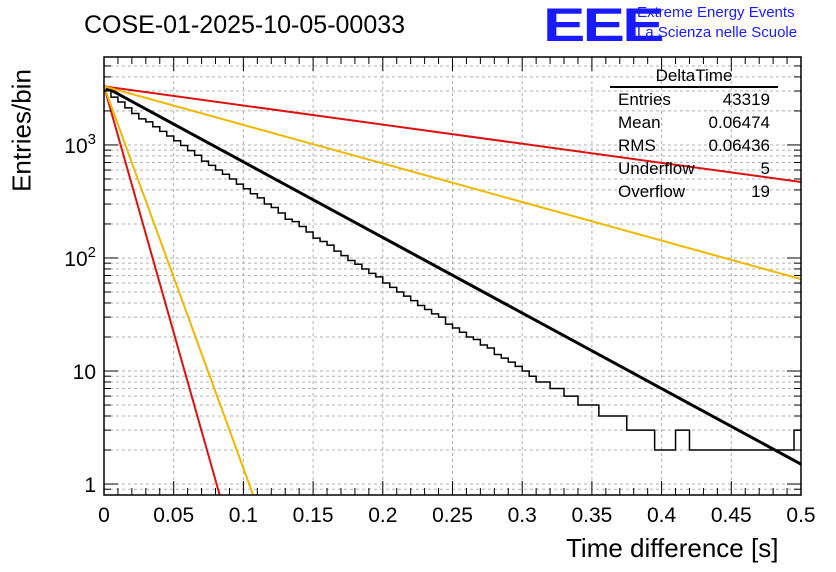 The height and width of the screenshot is (572, 836). Describe the element at coordinates (694, 145) in the screenshot. I see `stats-row: RMS 0.06436` at that location.